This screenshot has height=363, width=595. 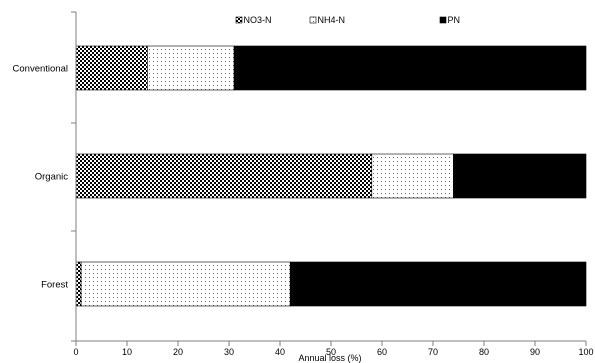 I want to click on x-tick-label: 30, so click(x=229, y=352).